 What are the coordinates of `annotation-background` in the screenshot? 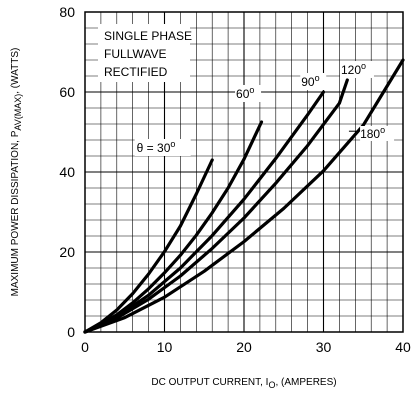 It's located at (144, 53).